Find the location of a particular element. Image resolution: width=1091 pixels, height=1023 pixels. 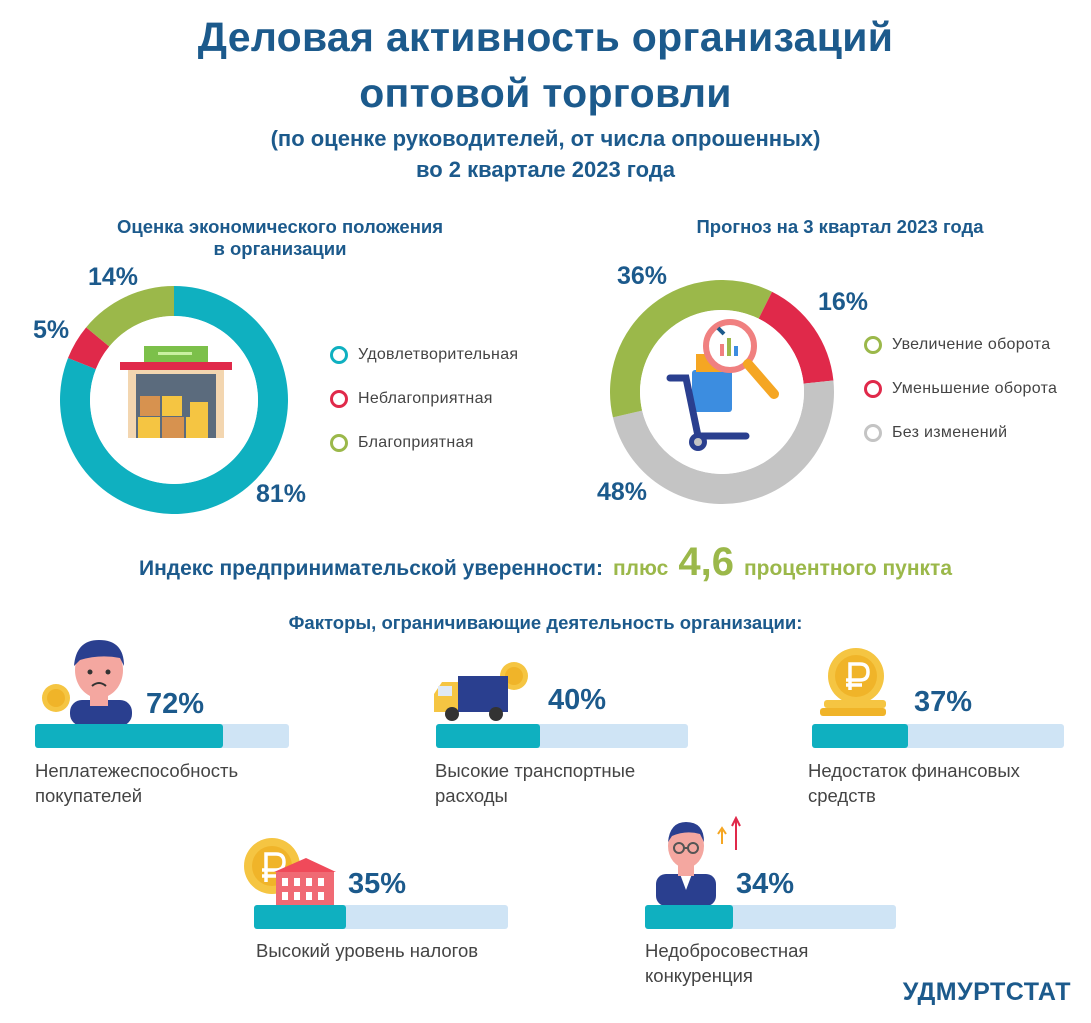

chart1-donut is located at coordinates (174, 400).